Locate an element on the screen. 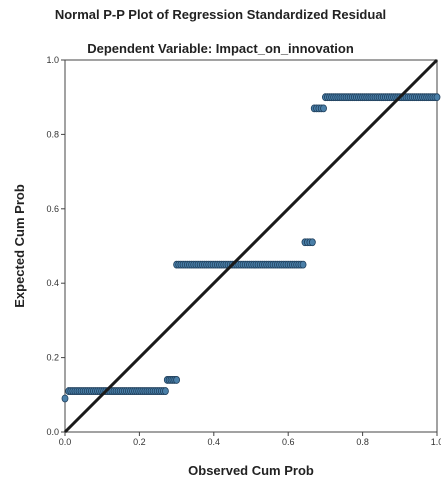  x-tick-label: 0.6 is located at coordinates (288, 442).